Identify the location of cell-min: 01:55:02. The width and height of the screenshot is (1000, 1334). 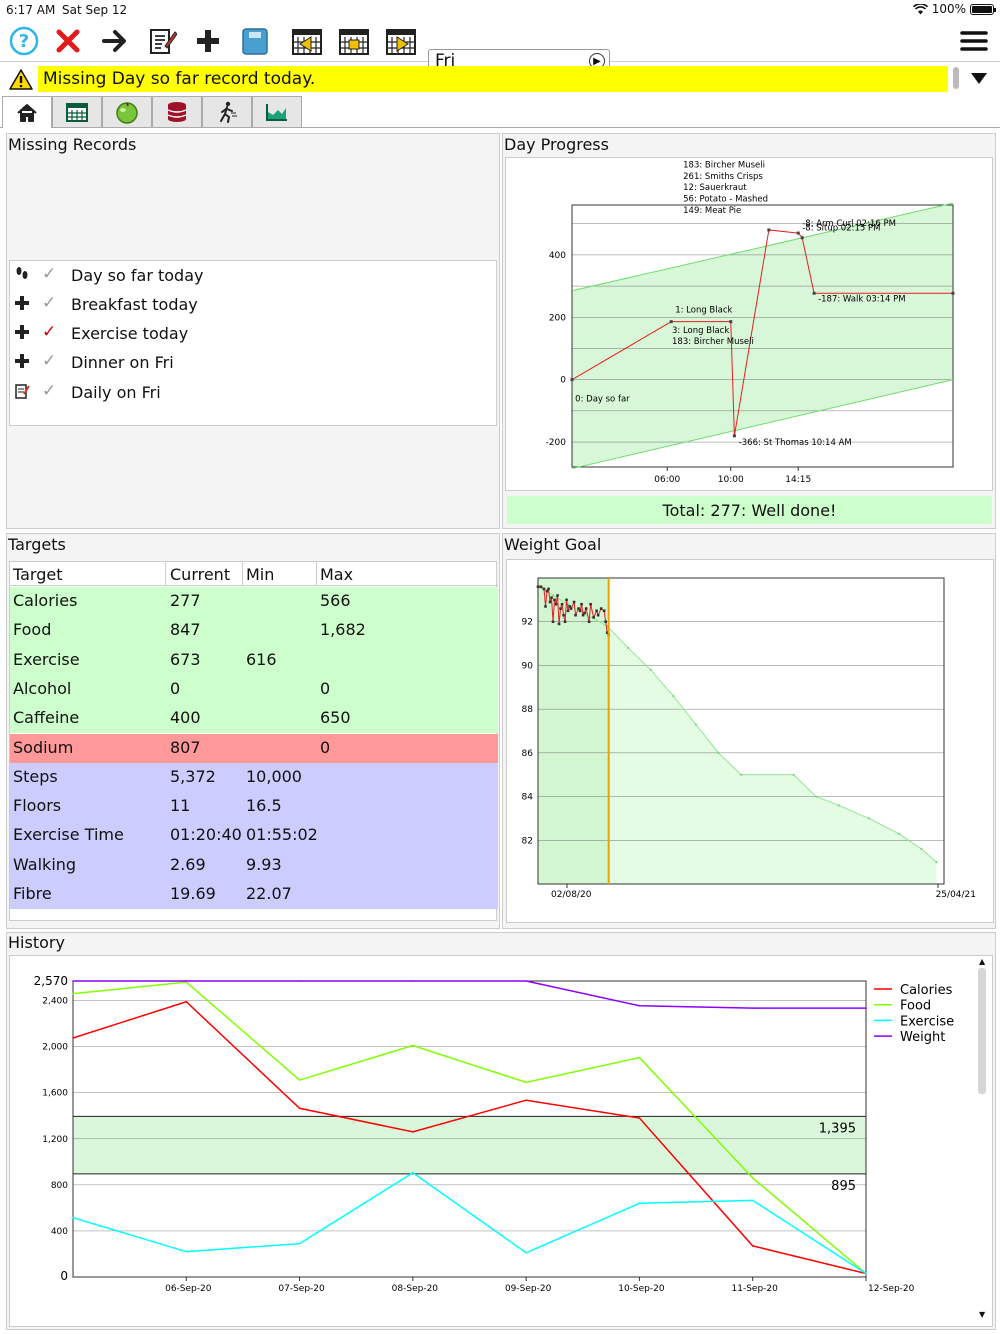
(282, 835).